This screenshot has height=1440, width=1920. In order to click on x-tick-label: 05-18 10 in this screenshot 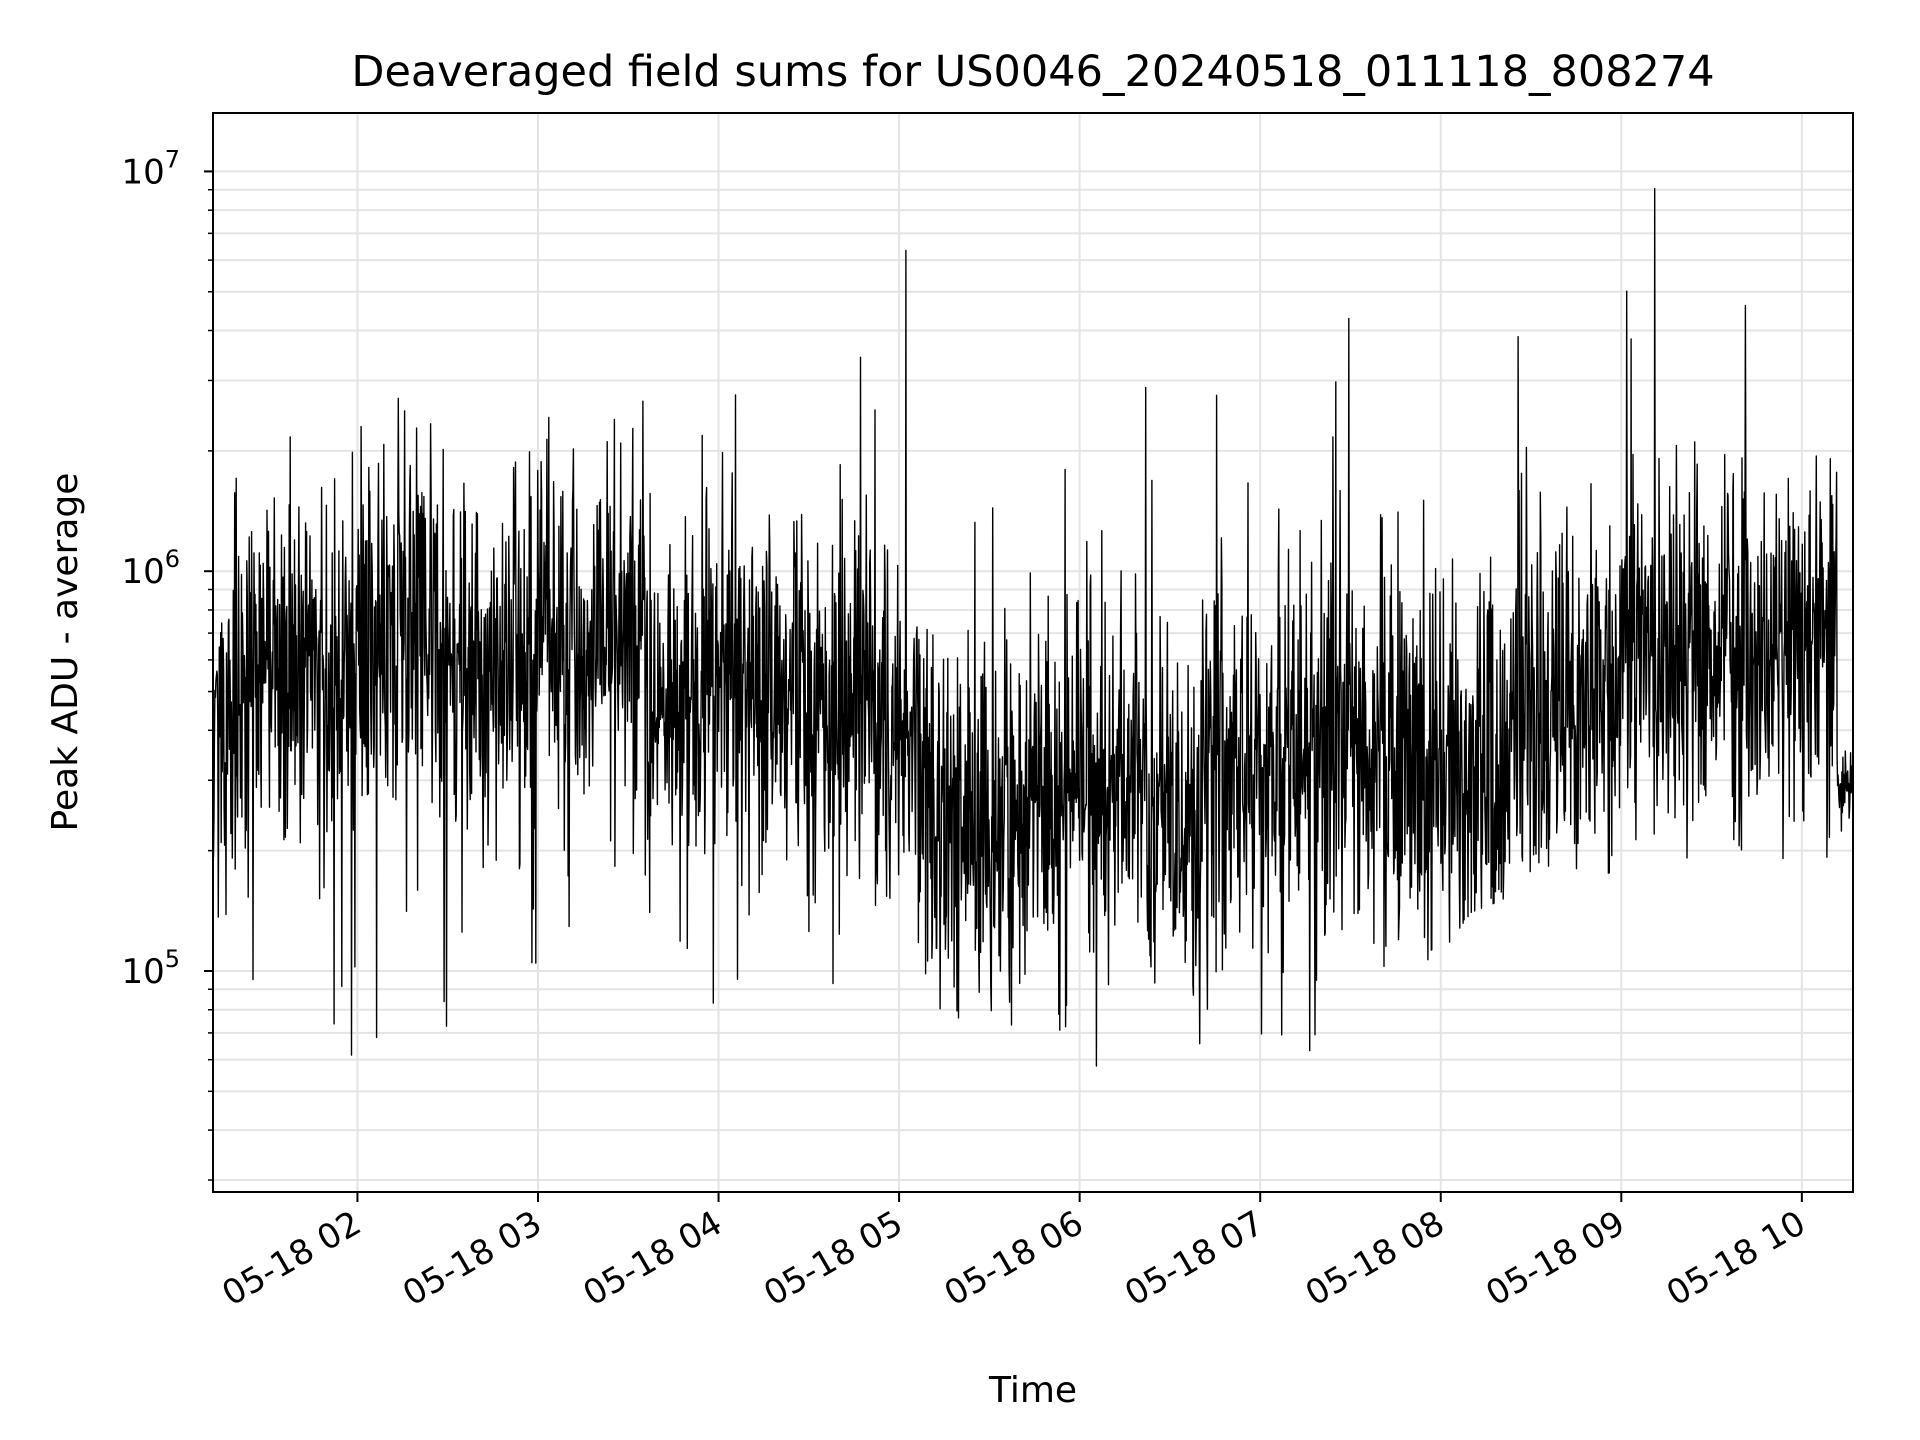, I will do `click(1736, 1258)`.